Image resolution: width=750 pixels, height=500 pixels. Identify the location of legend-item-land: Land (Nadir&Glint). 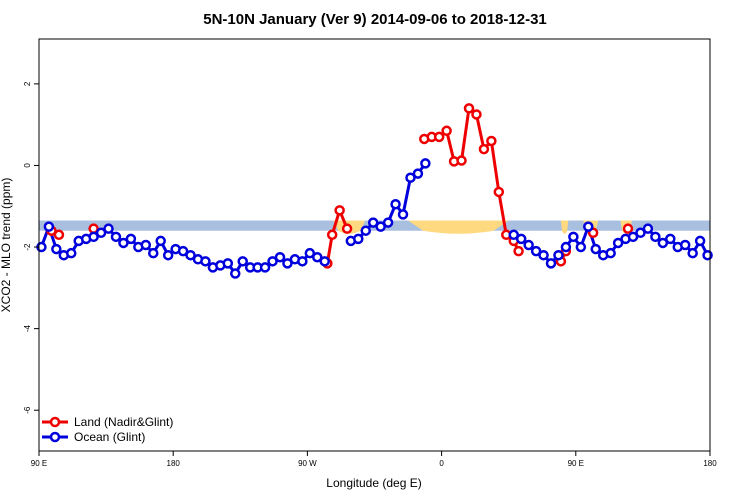
(107, 422).